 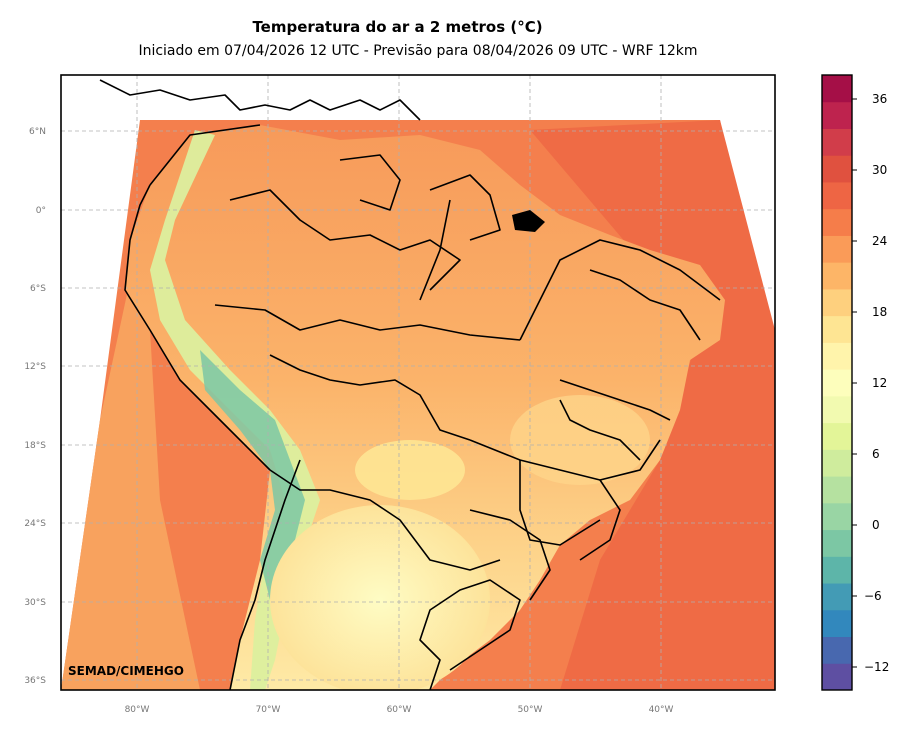 I want to click on colorbar-ticks: 36 30 24 18 12 6 0 −6 −12, so click(x=870, y=383).